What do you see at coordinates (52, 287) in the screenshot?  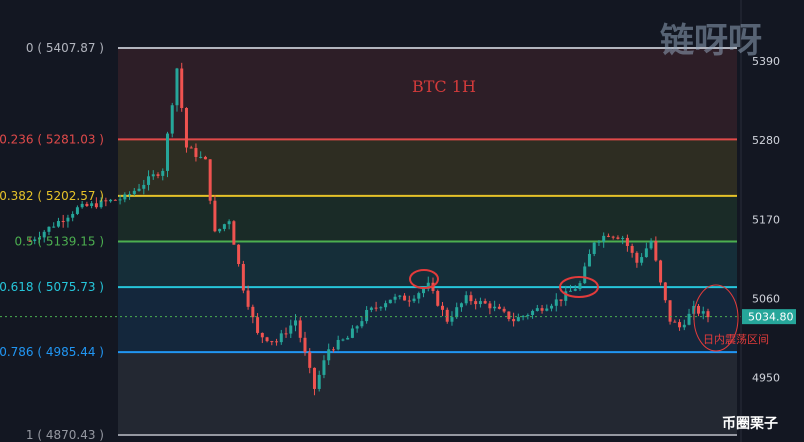 I see `fib-label: 0.618 ( 5075.73 )` at bounding box center [52, 287].